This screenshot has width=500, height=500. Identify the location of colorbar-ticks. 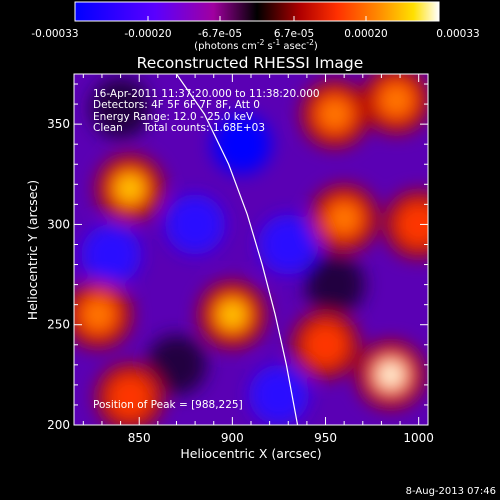
(257, 18).